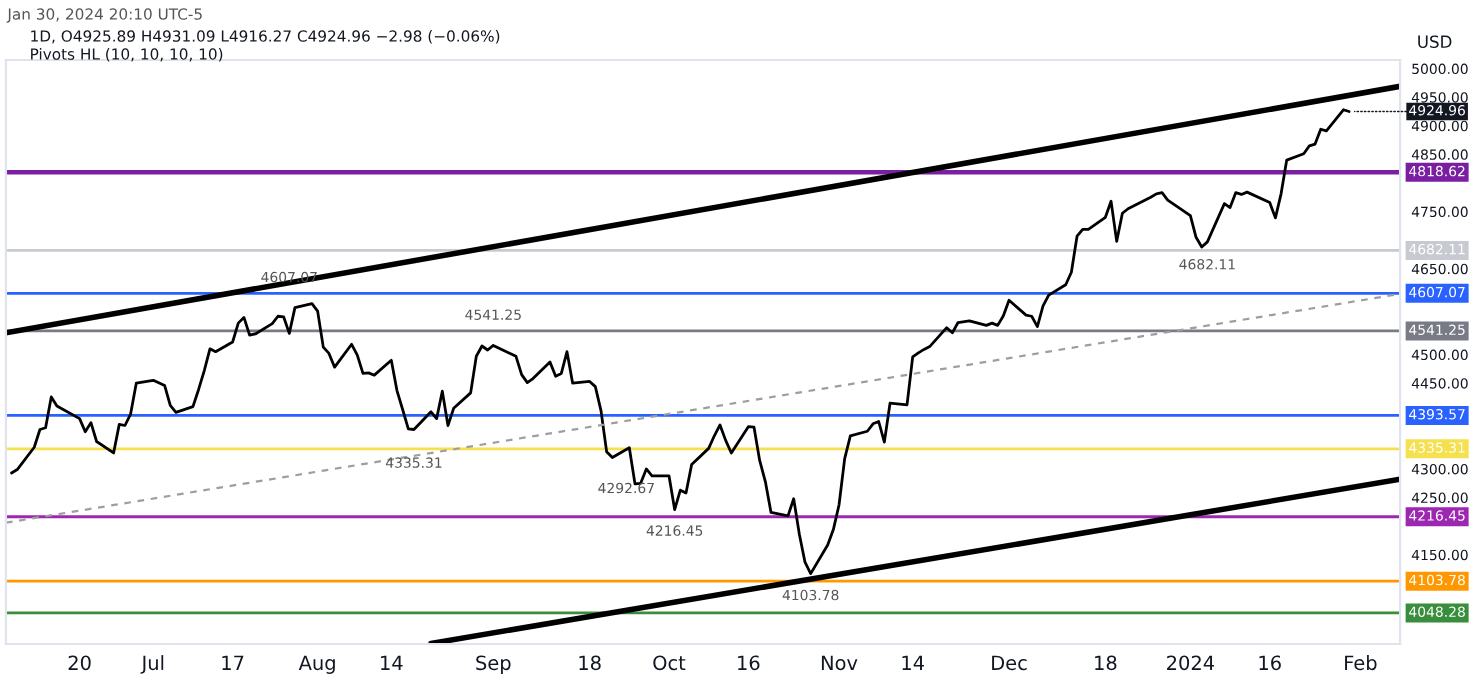  I want to click on x-tick-label: Nov, so click(839, 663).